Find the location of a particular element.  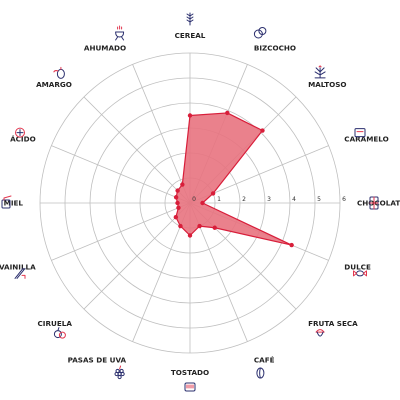

malt-icon is located at coordinates (320, 72).